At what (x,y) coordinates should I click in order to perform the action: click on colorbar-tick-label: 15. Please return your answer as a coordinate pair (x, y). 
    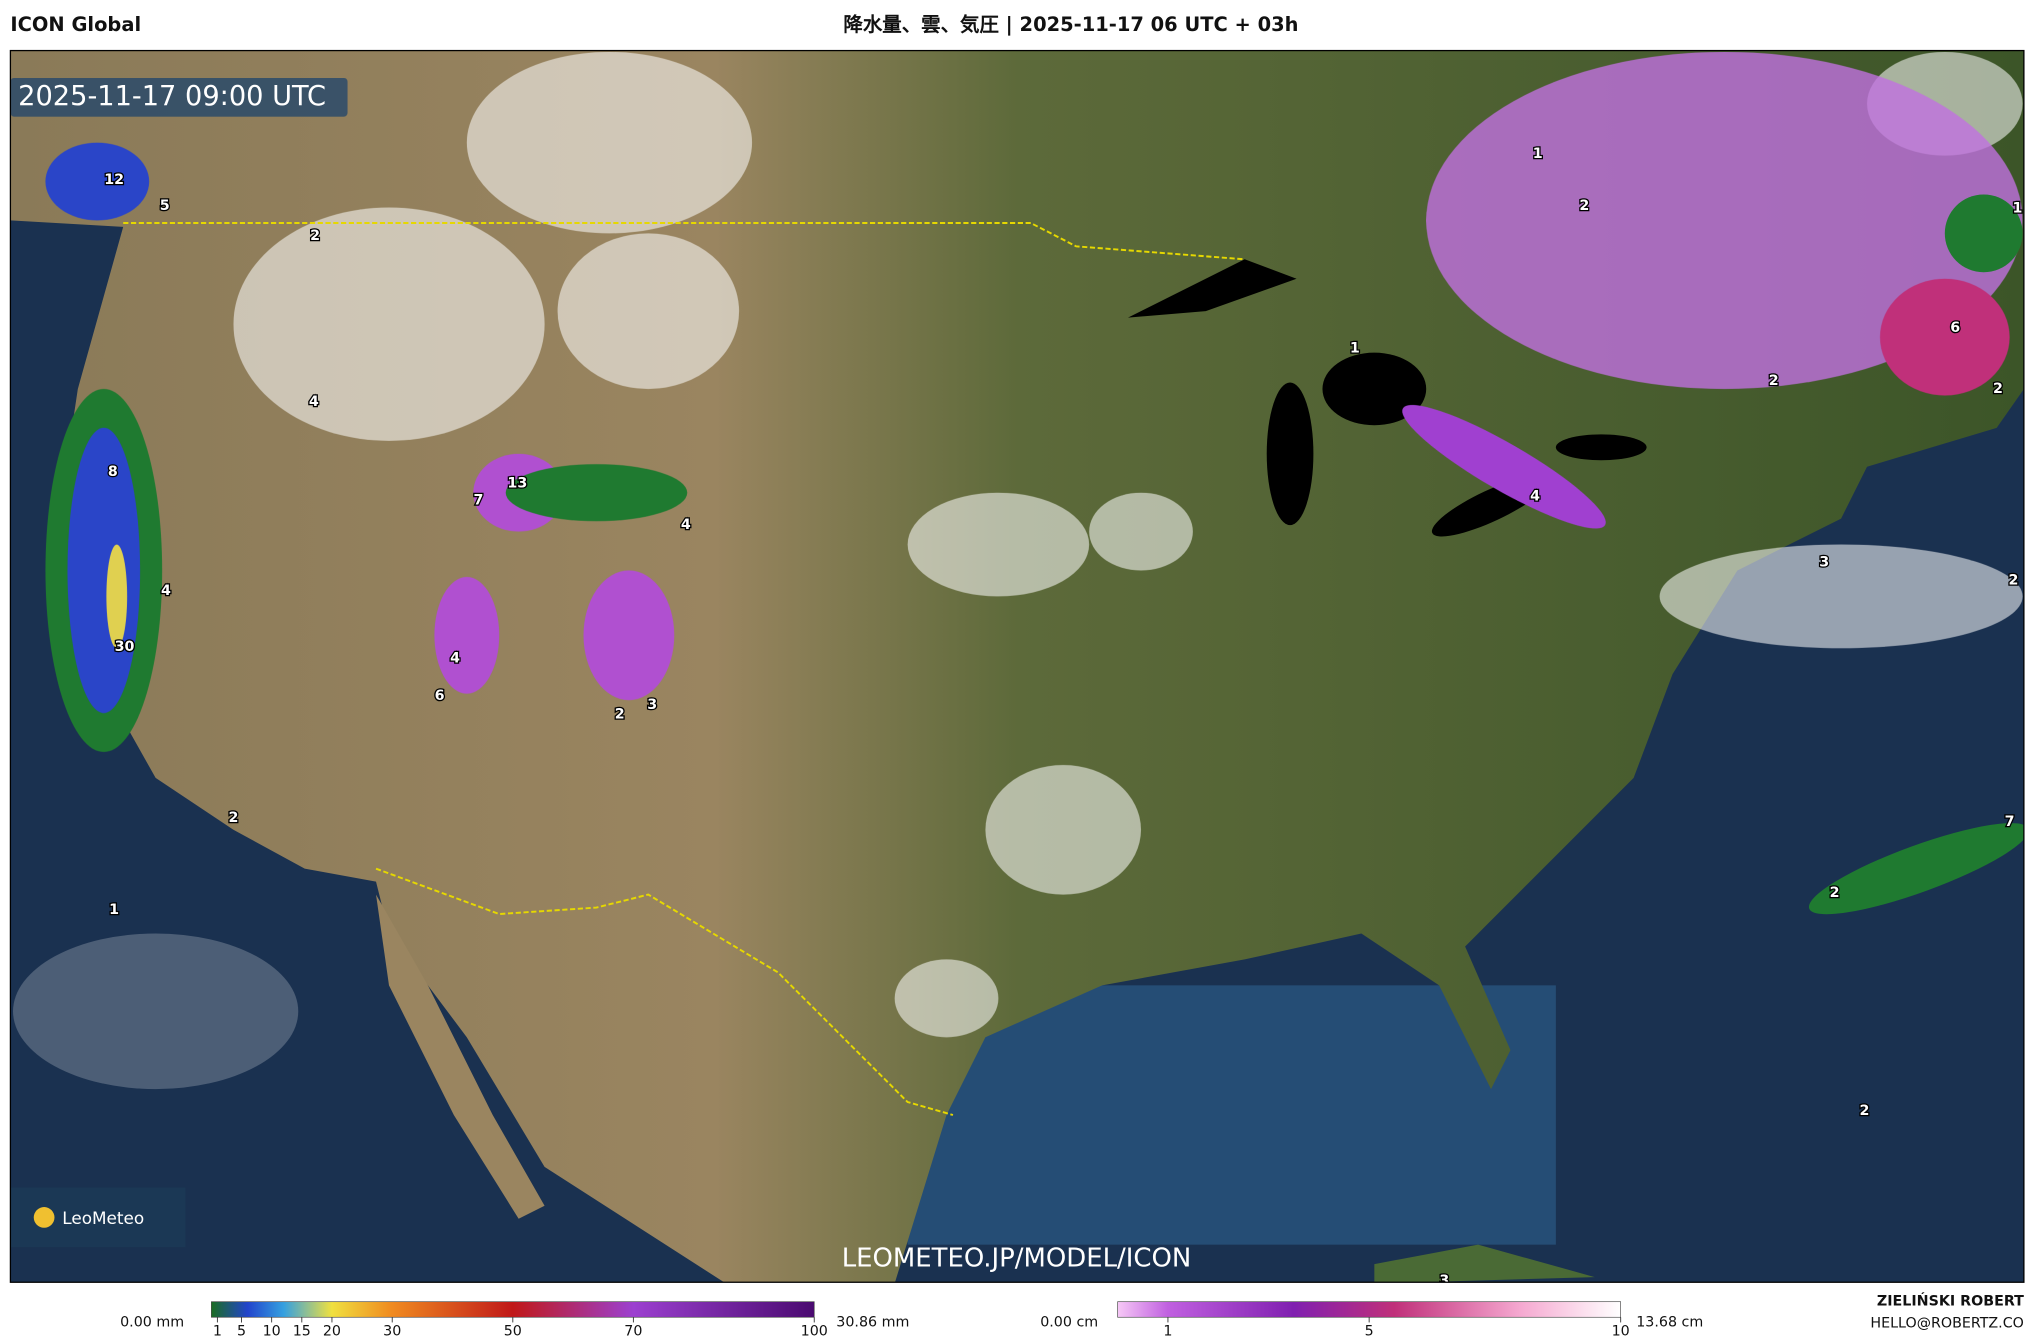
    Looking at the image, I should click on (302, 1330).